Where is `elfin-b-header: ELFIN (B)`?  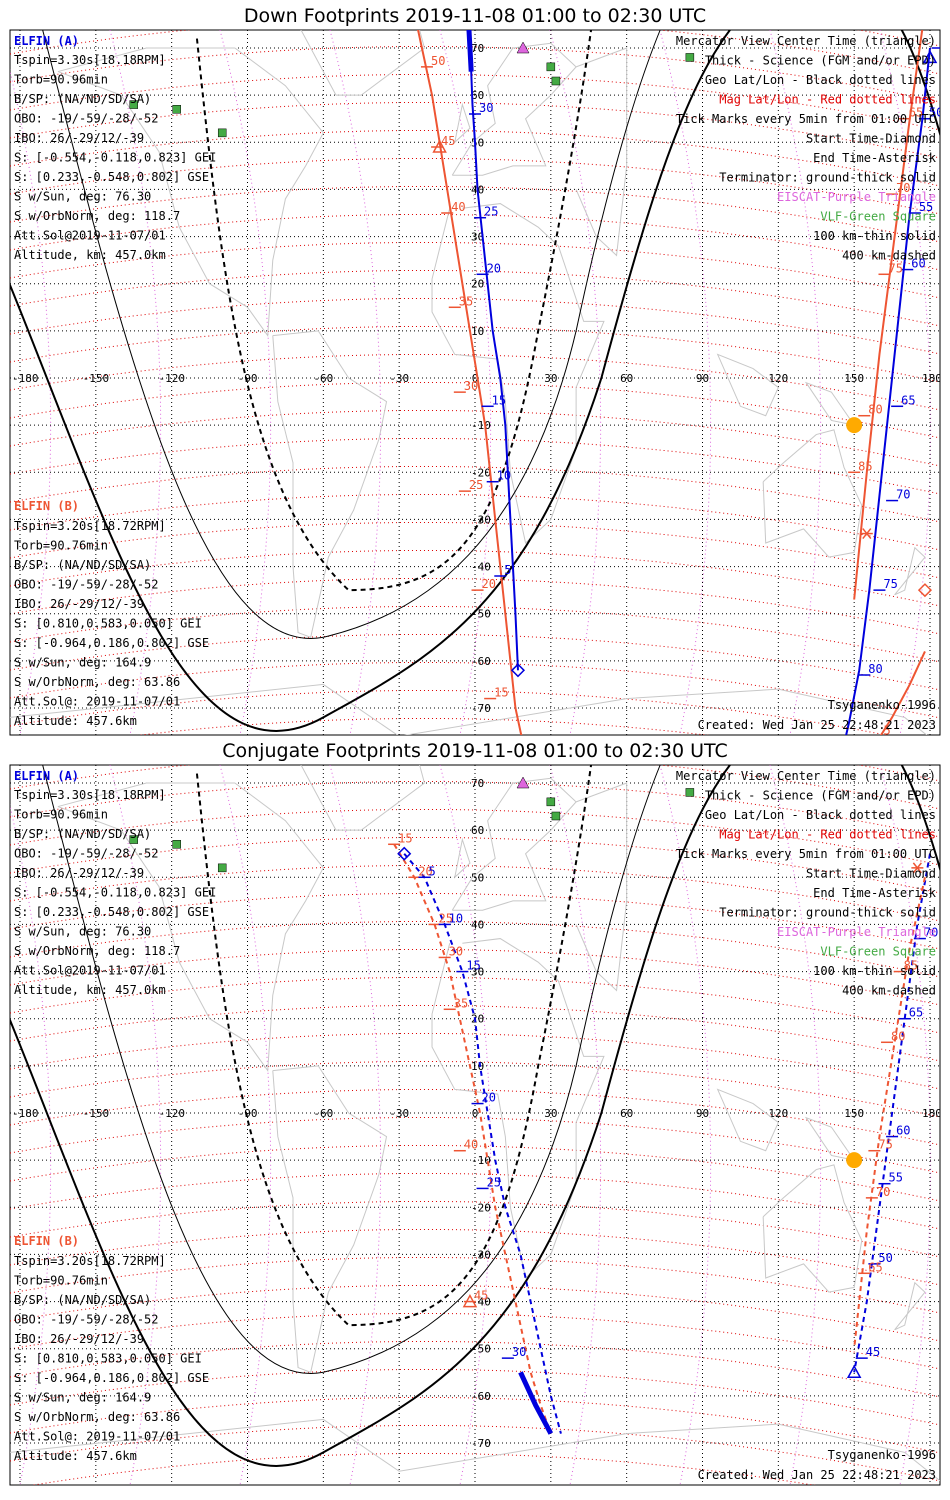 elfin-b-header: ELFIN (B) is located at coordinates (46, 506).